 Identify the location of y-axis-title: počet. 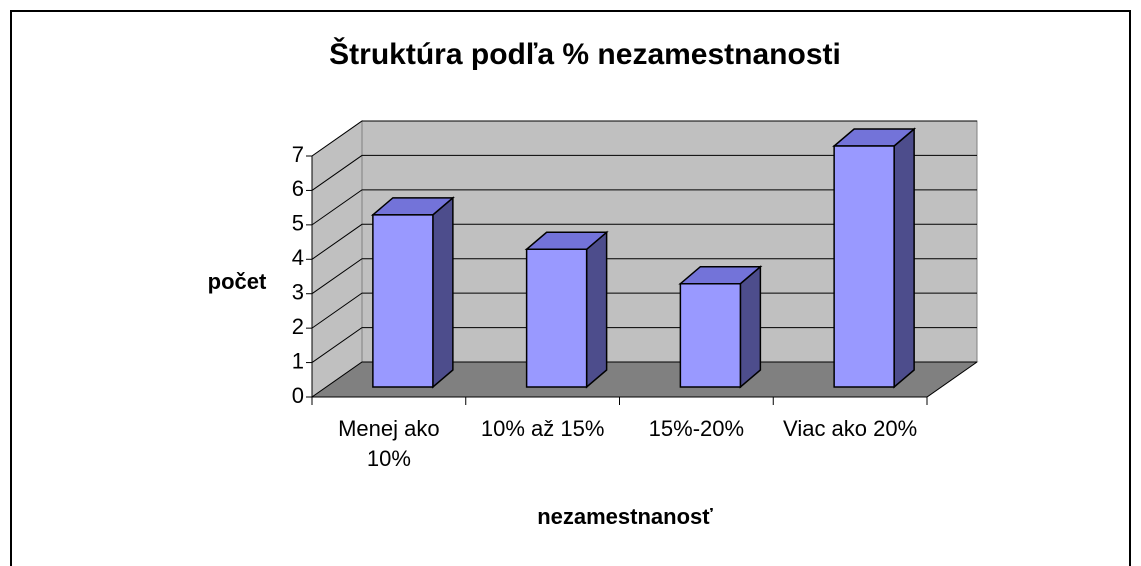
(237, 281).